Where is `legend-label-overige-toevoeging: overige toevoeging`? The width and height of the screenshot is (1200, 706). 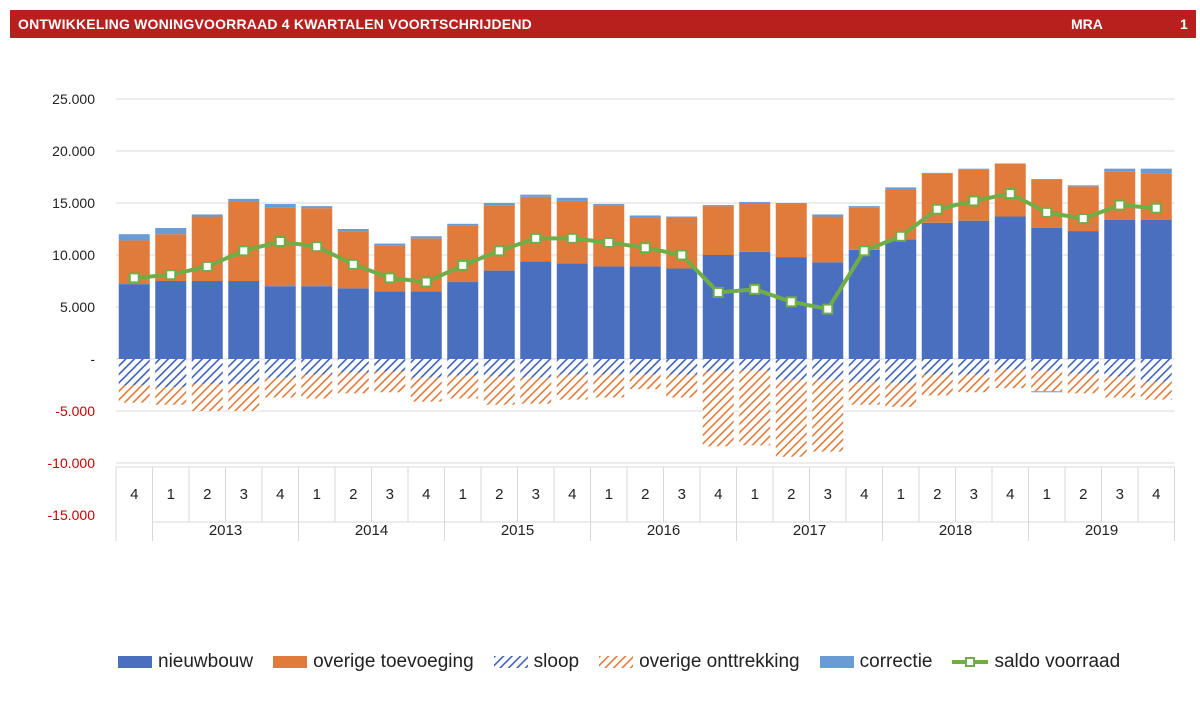 legend-label-overige-toevoeging: overige toevoeging is located at coordinates (393, 661).